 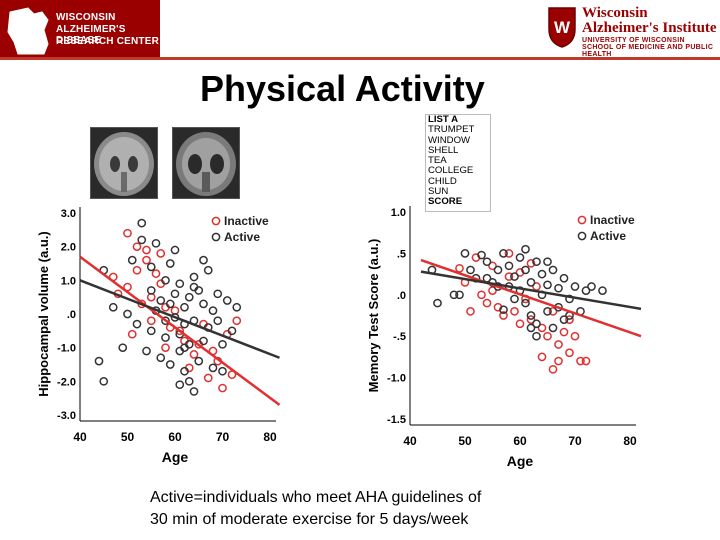 What do you see at coordinates (399, 337) in the screenshot?
I see `y-tick-label: -.5` at bounding box center [399, 337].